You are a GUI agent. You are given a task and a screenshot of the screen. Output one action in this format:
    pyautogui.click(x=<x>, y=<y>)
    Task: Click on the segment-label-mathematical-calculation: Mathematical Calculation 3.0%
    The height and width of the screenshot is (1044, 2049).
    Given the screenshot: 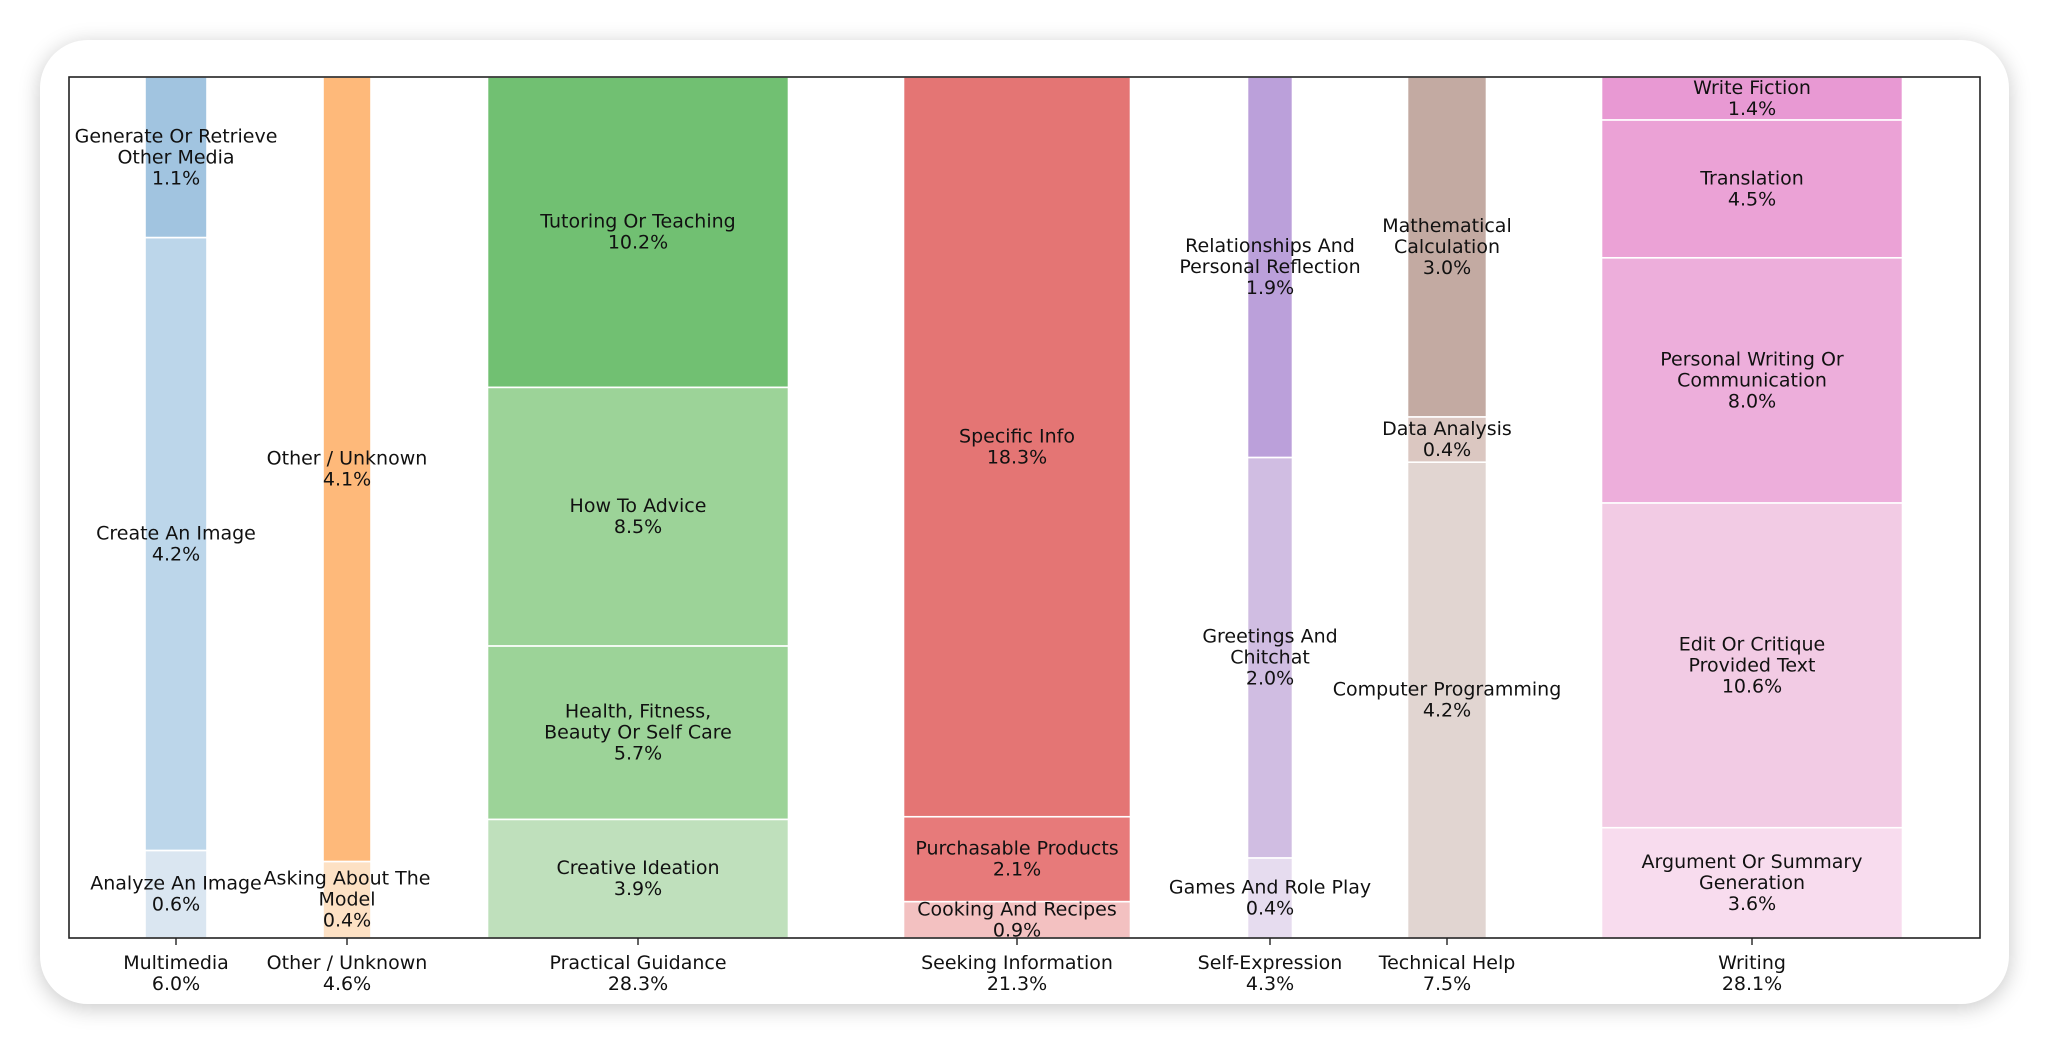 What is the action you would take?
    pyautogui.click(x=1446, y=247)
    